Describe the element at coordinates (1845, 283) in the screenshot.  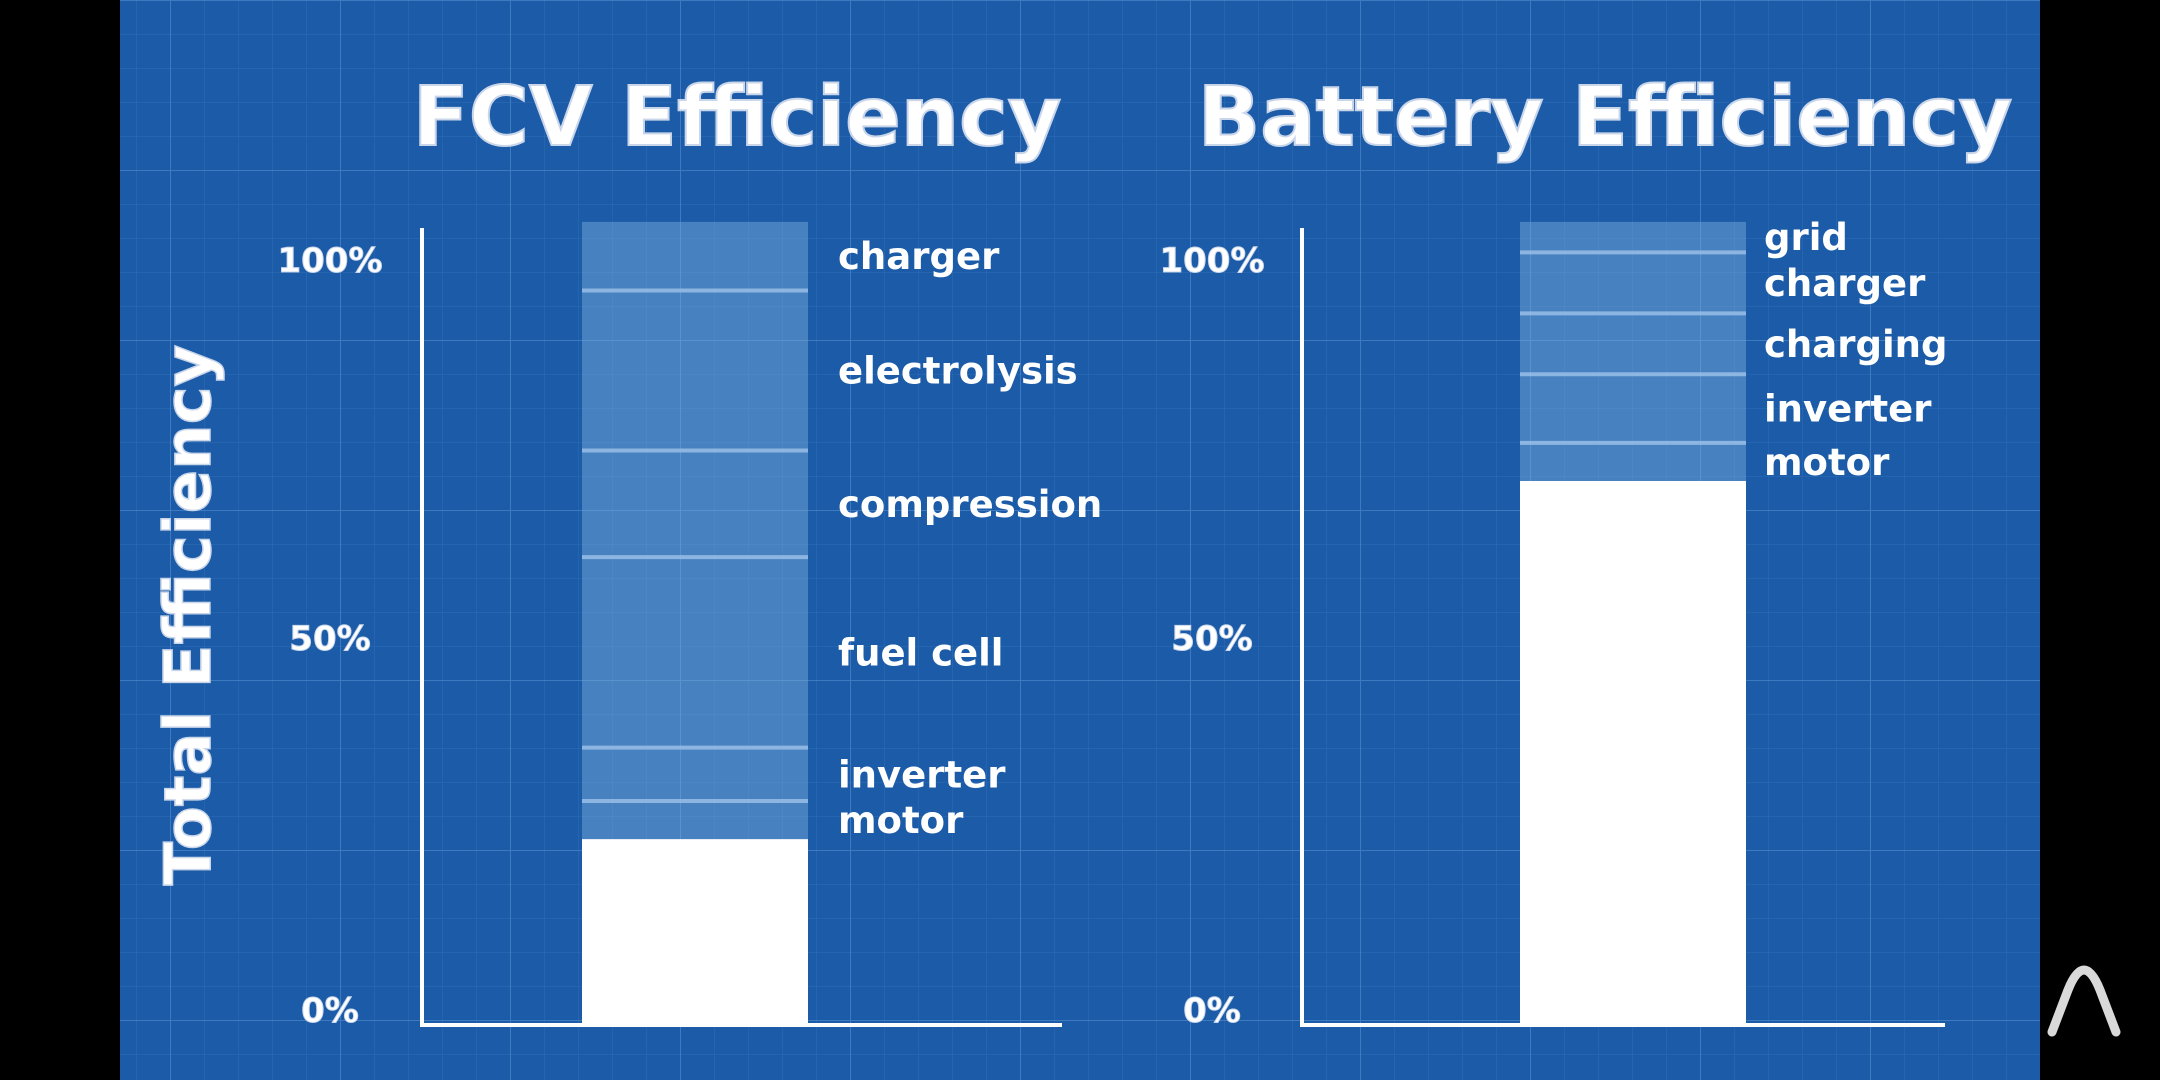
I see `battery-stage-label: charger` at that location.